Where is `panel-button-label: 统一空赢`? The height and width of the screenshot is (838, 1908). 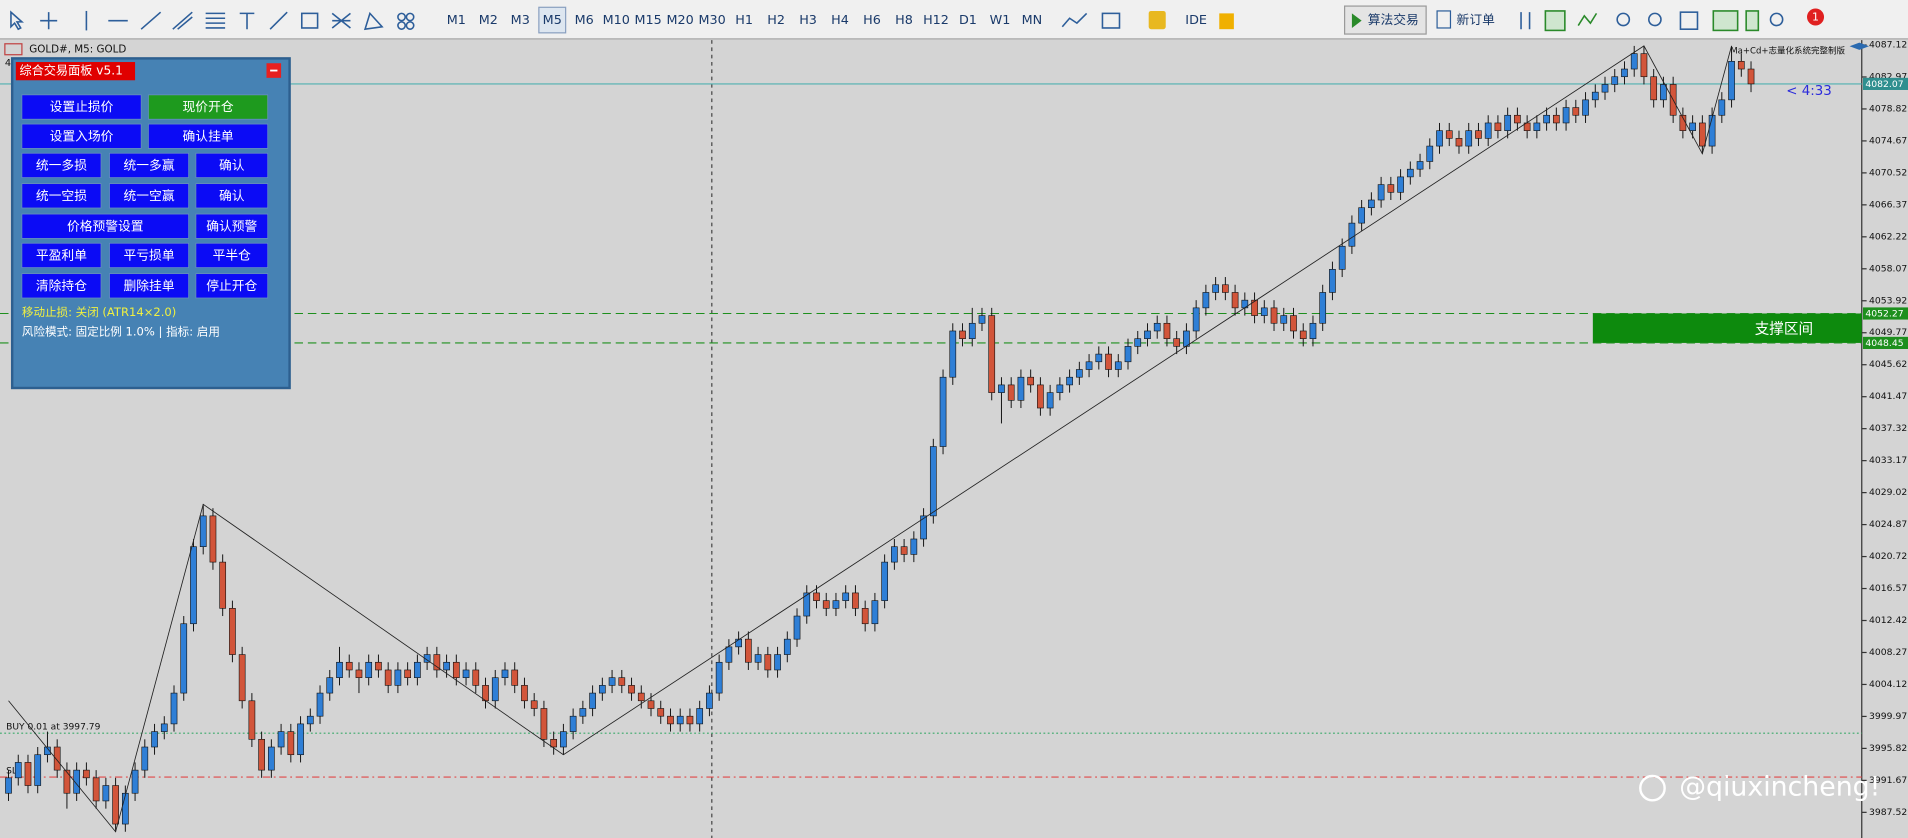
panel-button-label: 统一空赢 is located at coordinates (149, 196).